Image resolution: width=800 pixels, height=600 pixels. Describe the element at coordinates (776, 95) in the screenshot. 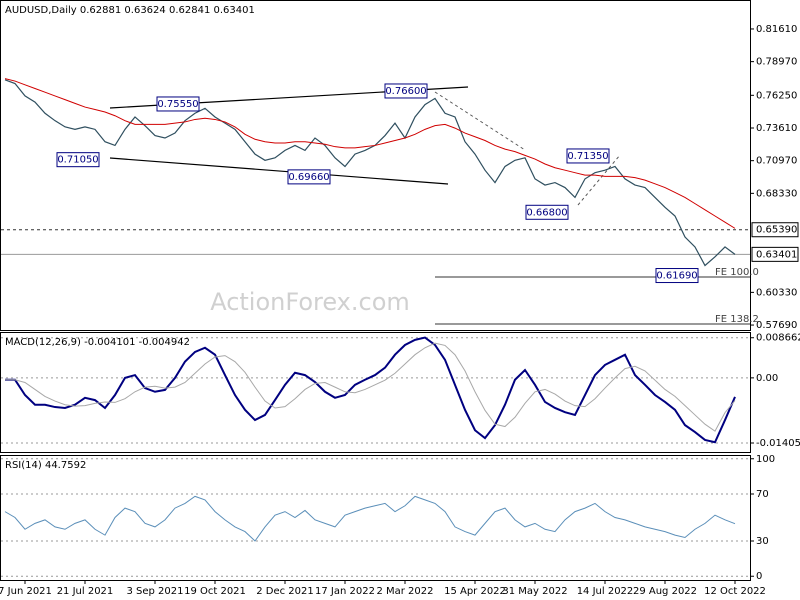

I see `y-tick-label: 0.76250` at that location.